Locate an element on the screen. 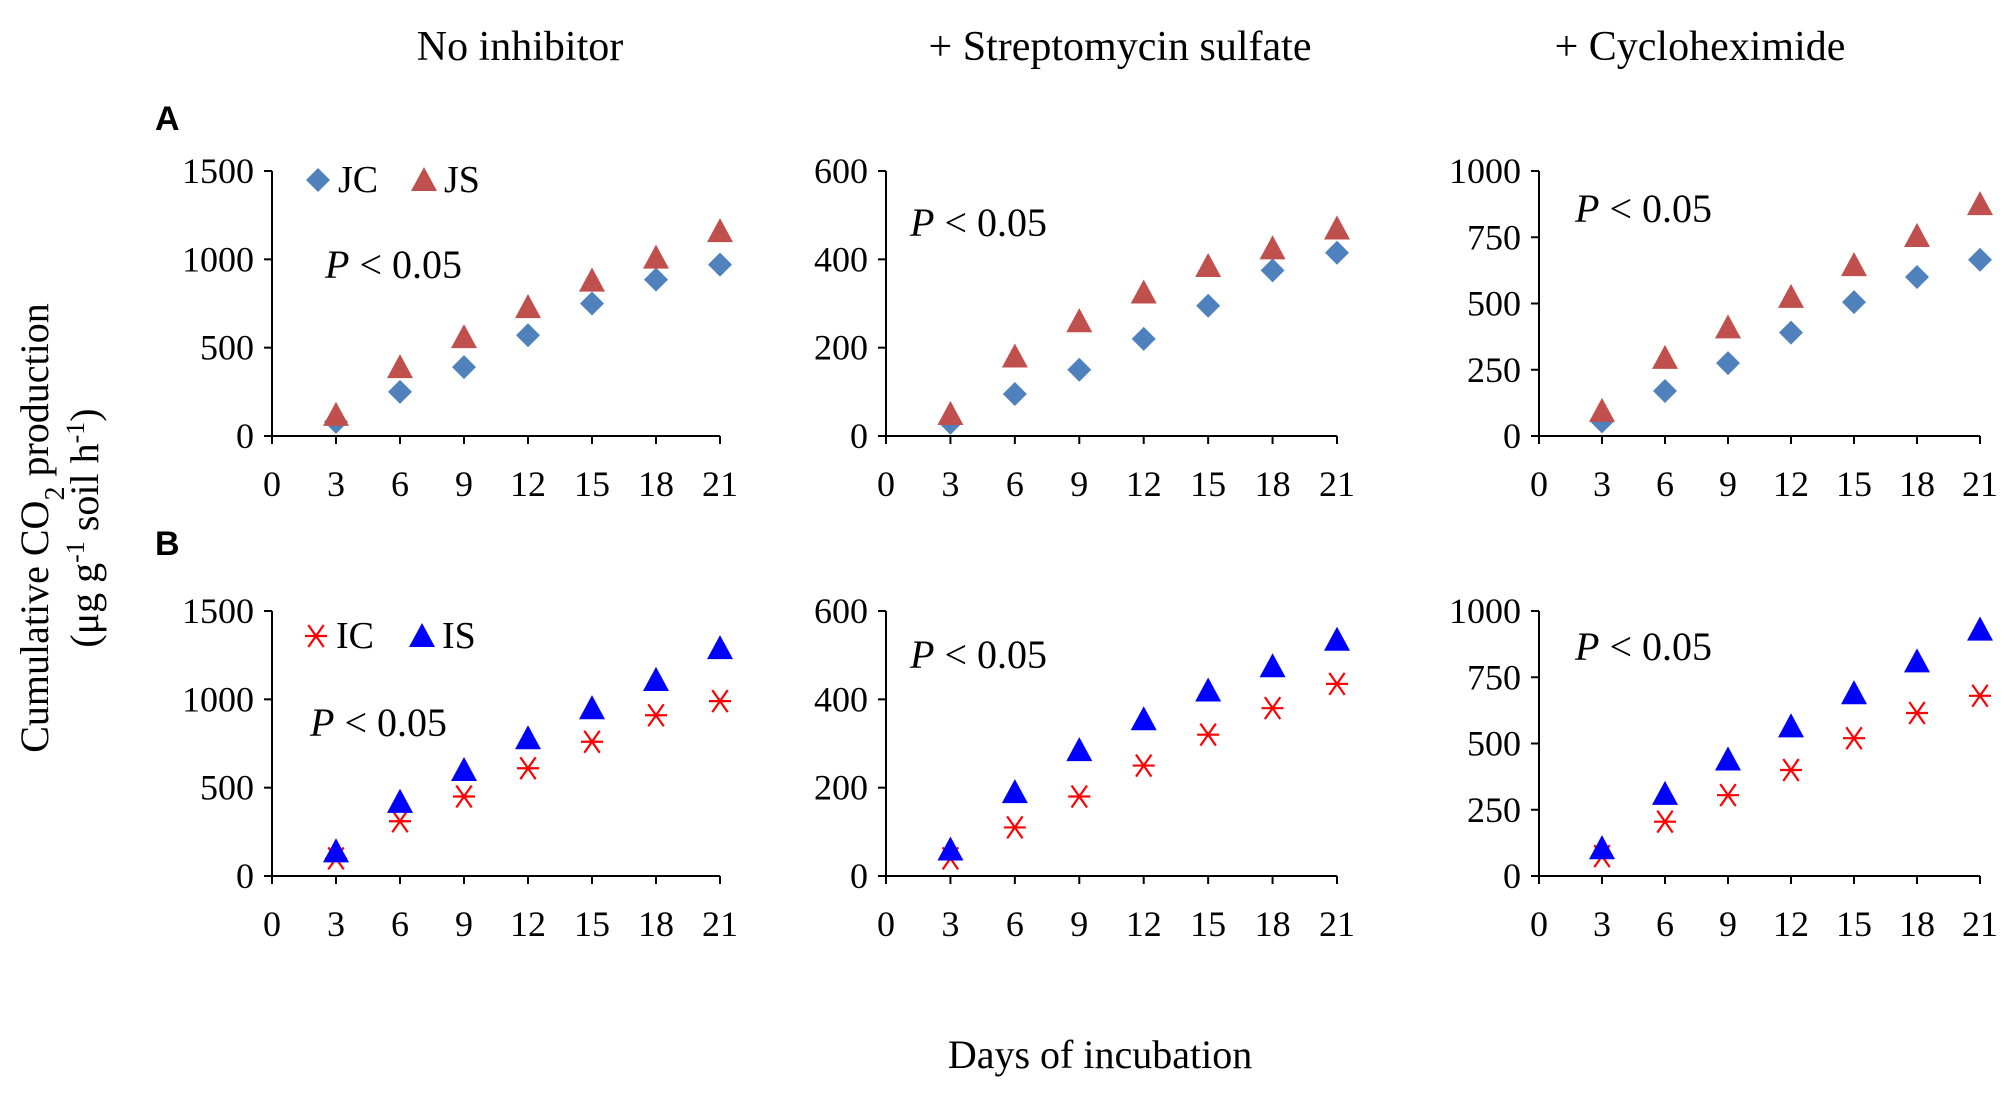  row-label-a: A is located at coordinates (167, 119).